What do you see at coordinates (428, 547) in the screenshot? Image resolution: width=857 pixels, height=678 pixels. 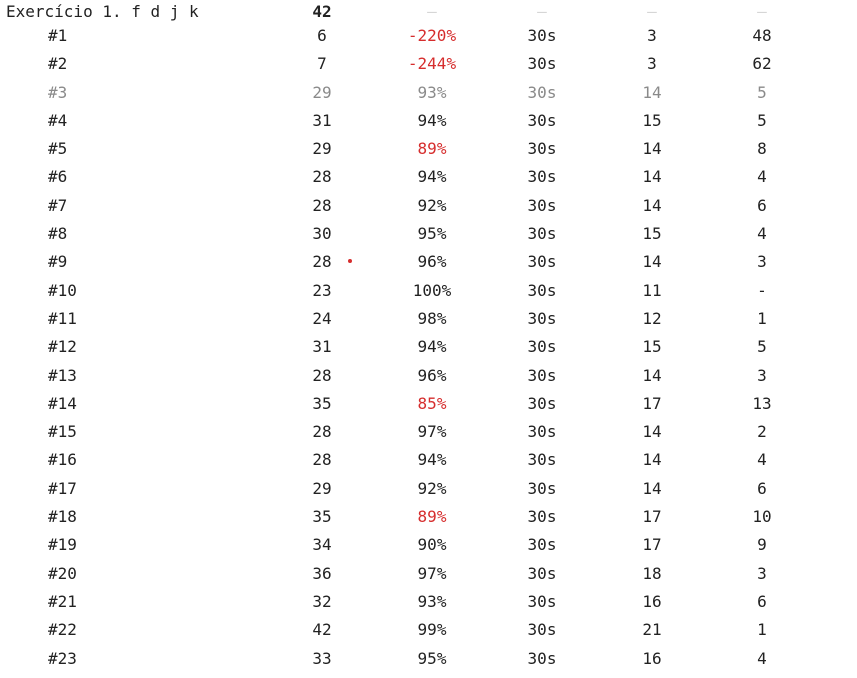 I see `attempt-row: #19 34 90% 30s 17 9` at bounding box center [428, 547].